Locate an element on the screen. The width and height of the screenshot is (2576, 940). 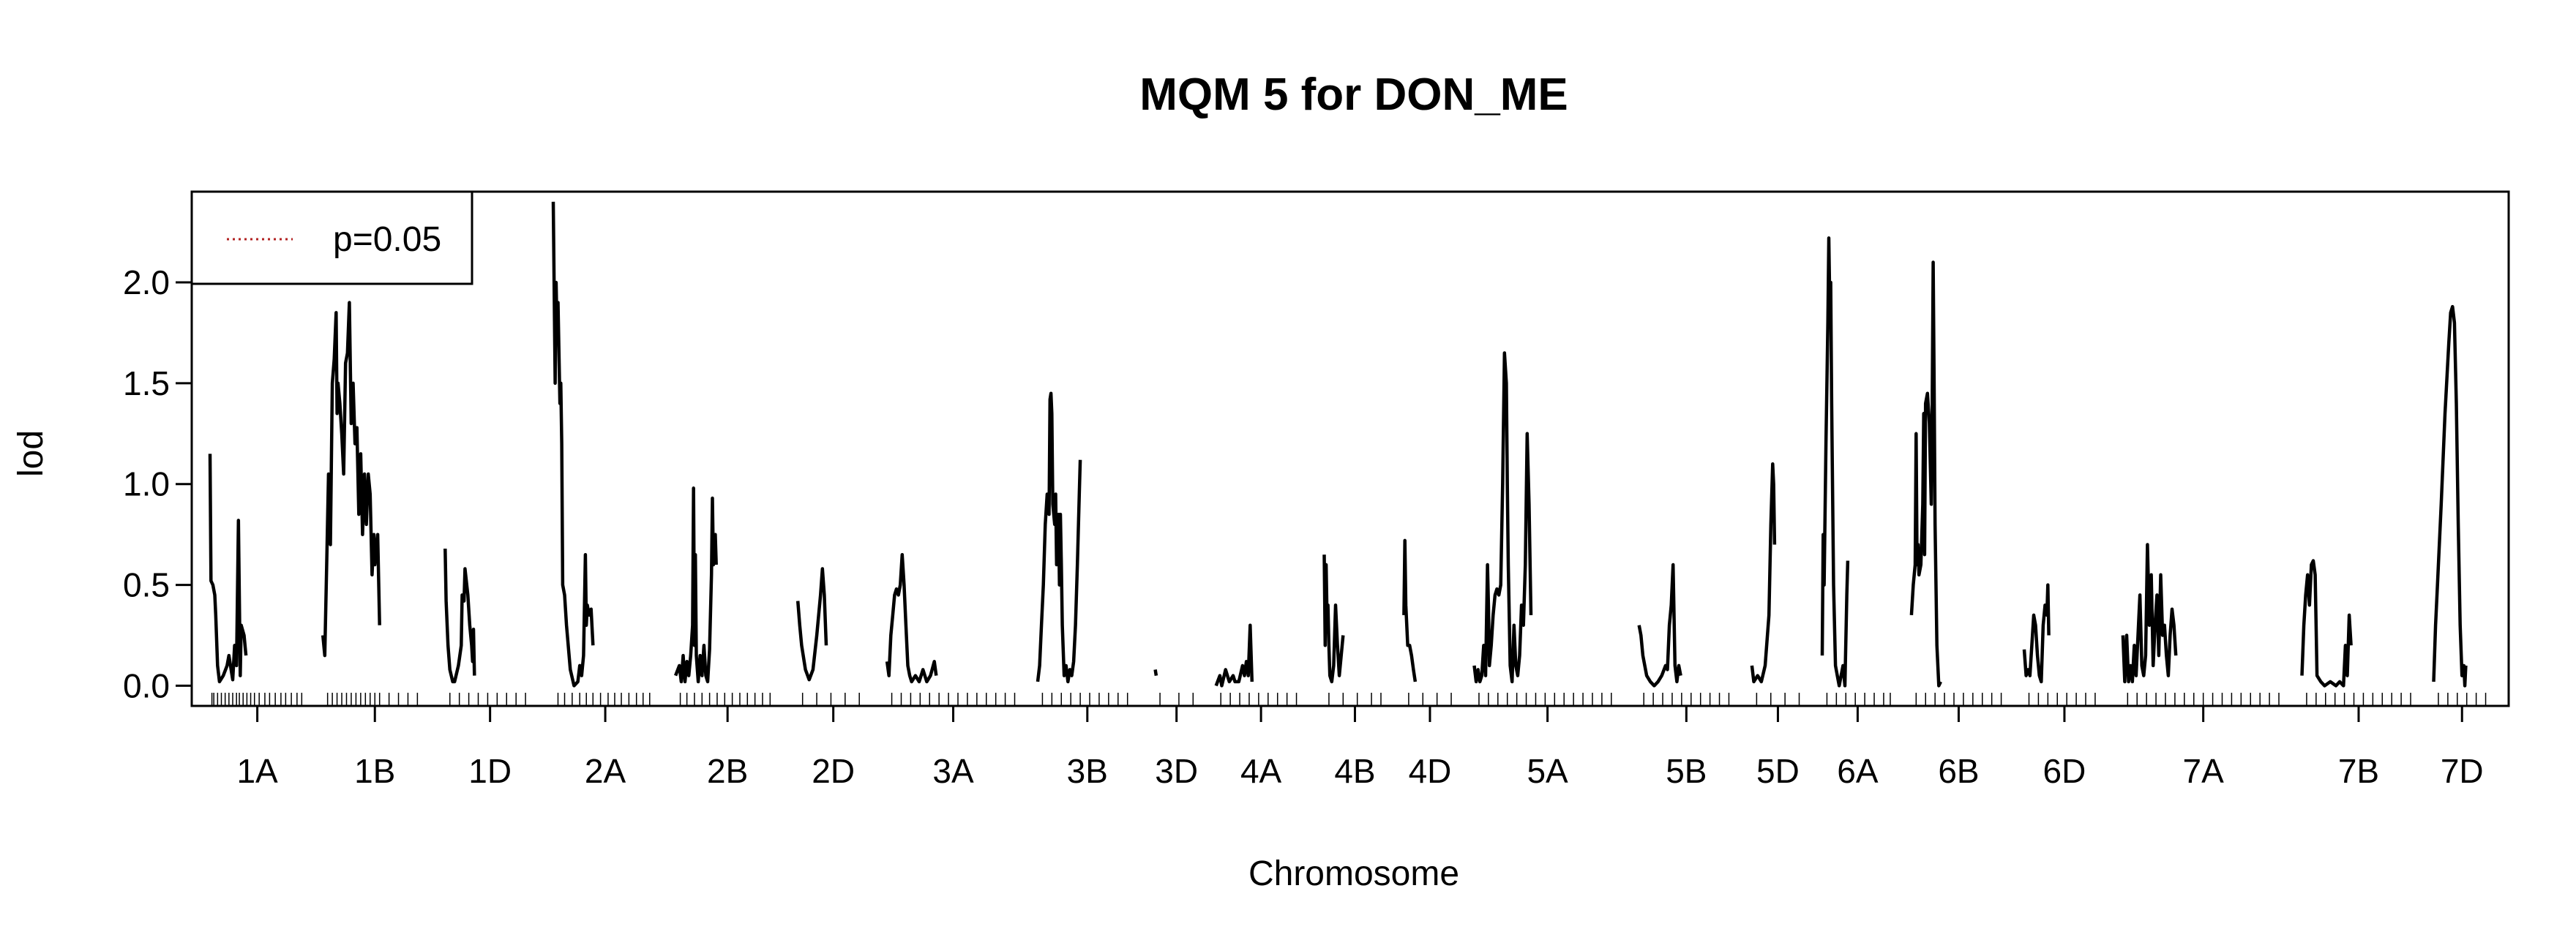
chromosome-label-4A: 4A is located at coordinates (1261, 771).